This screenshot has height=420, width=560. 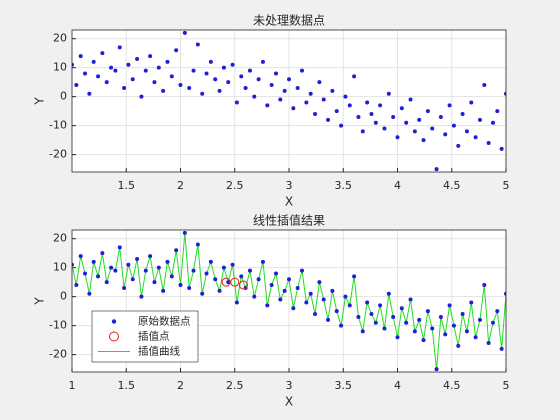 I want to click on x-tick-label: 3.5, so click(x=344, y=385).